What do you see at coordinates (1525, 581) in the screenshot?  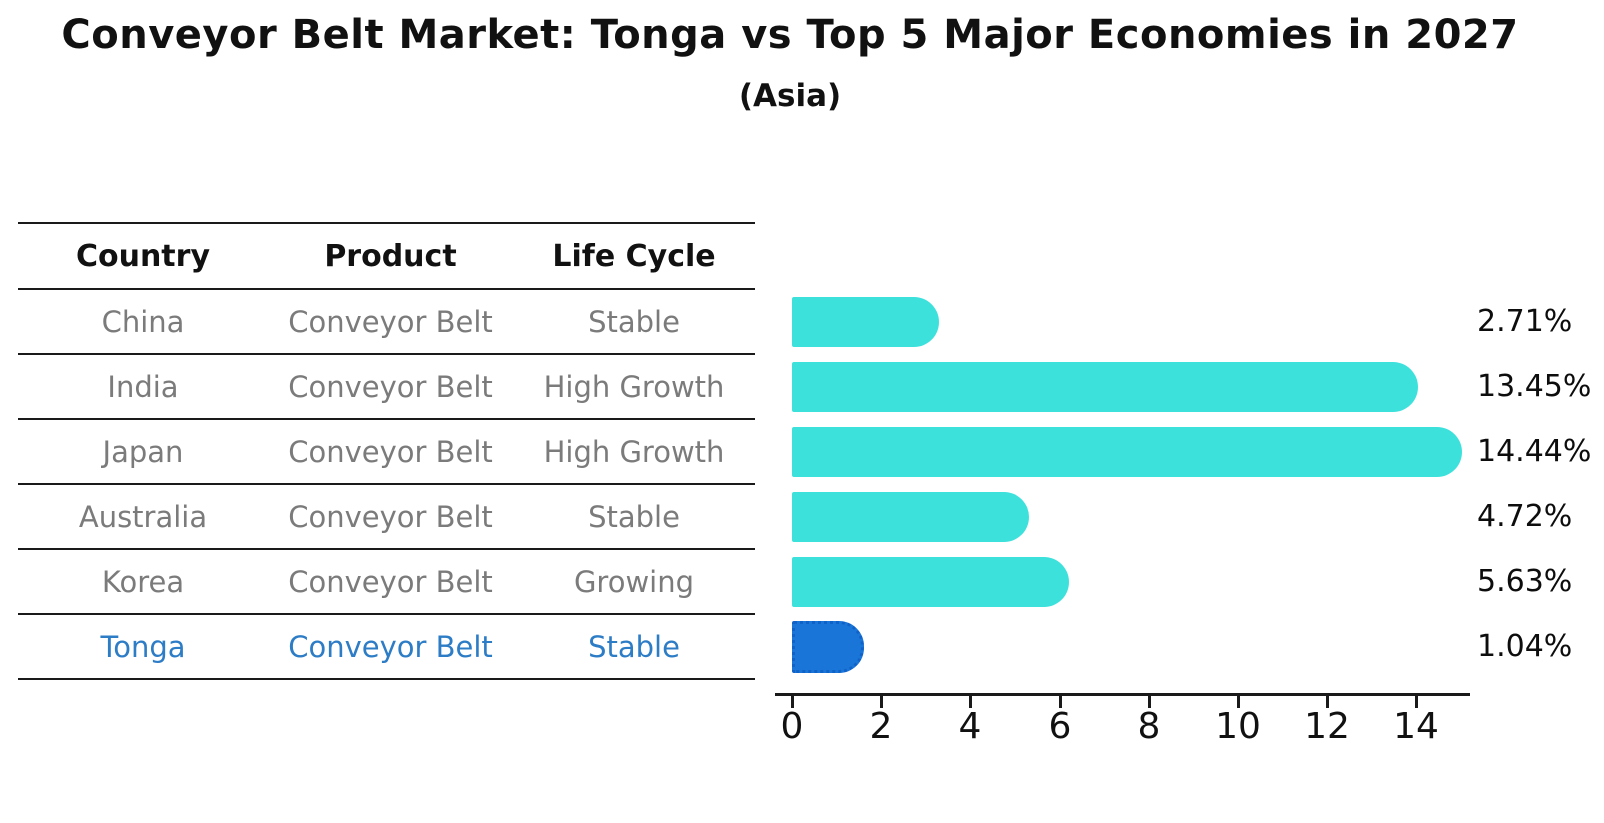 I see `bar-value-label-korea: 5.63%` at bounding box center [1525, 581].